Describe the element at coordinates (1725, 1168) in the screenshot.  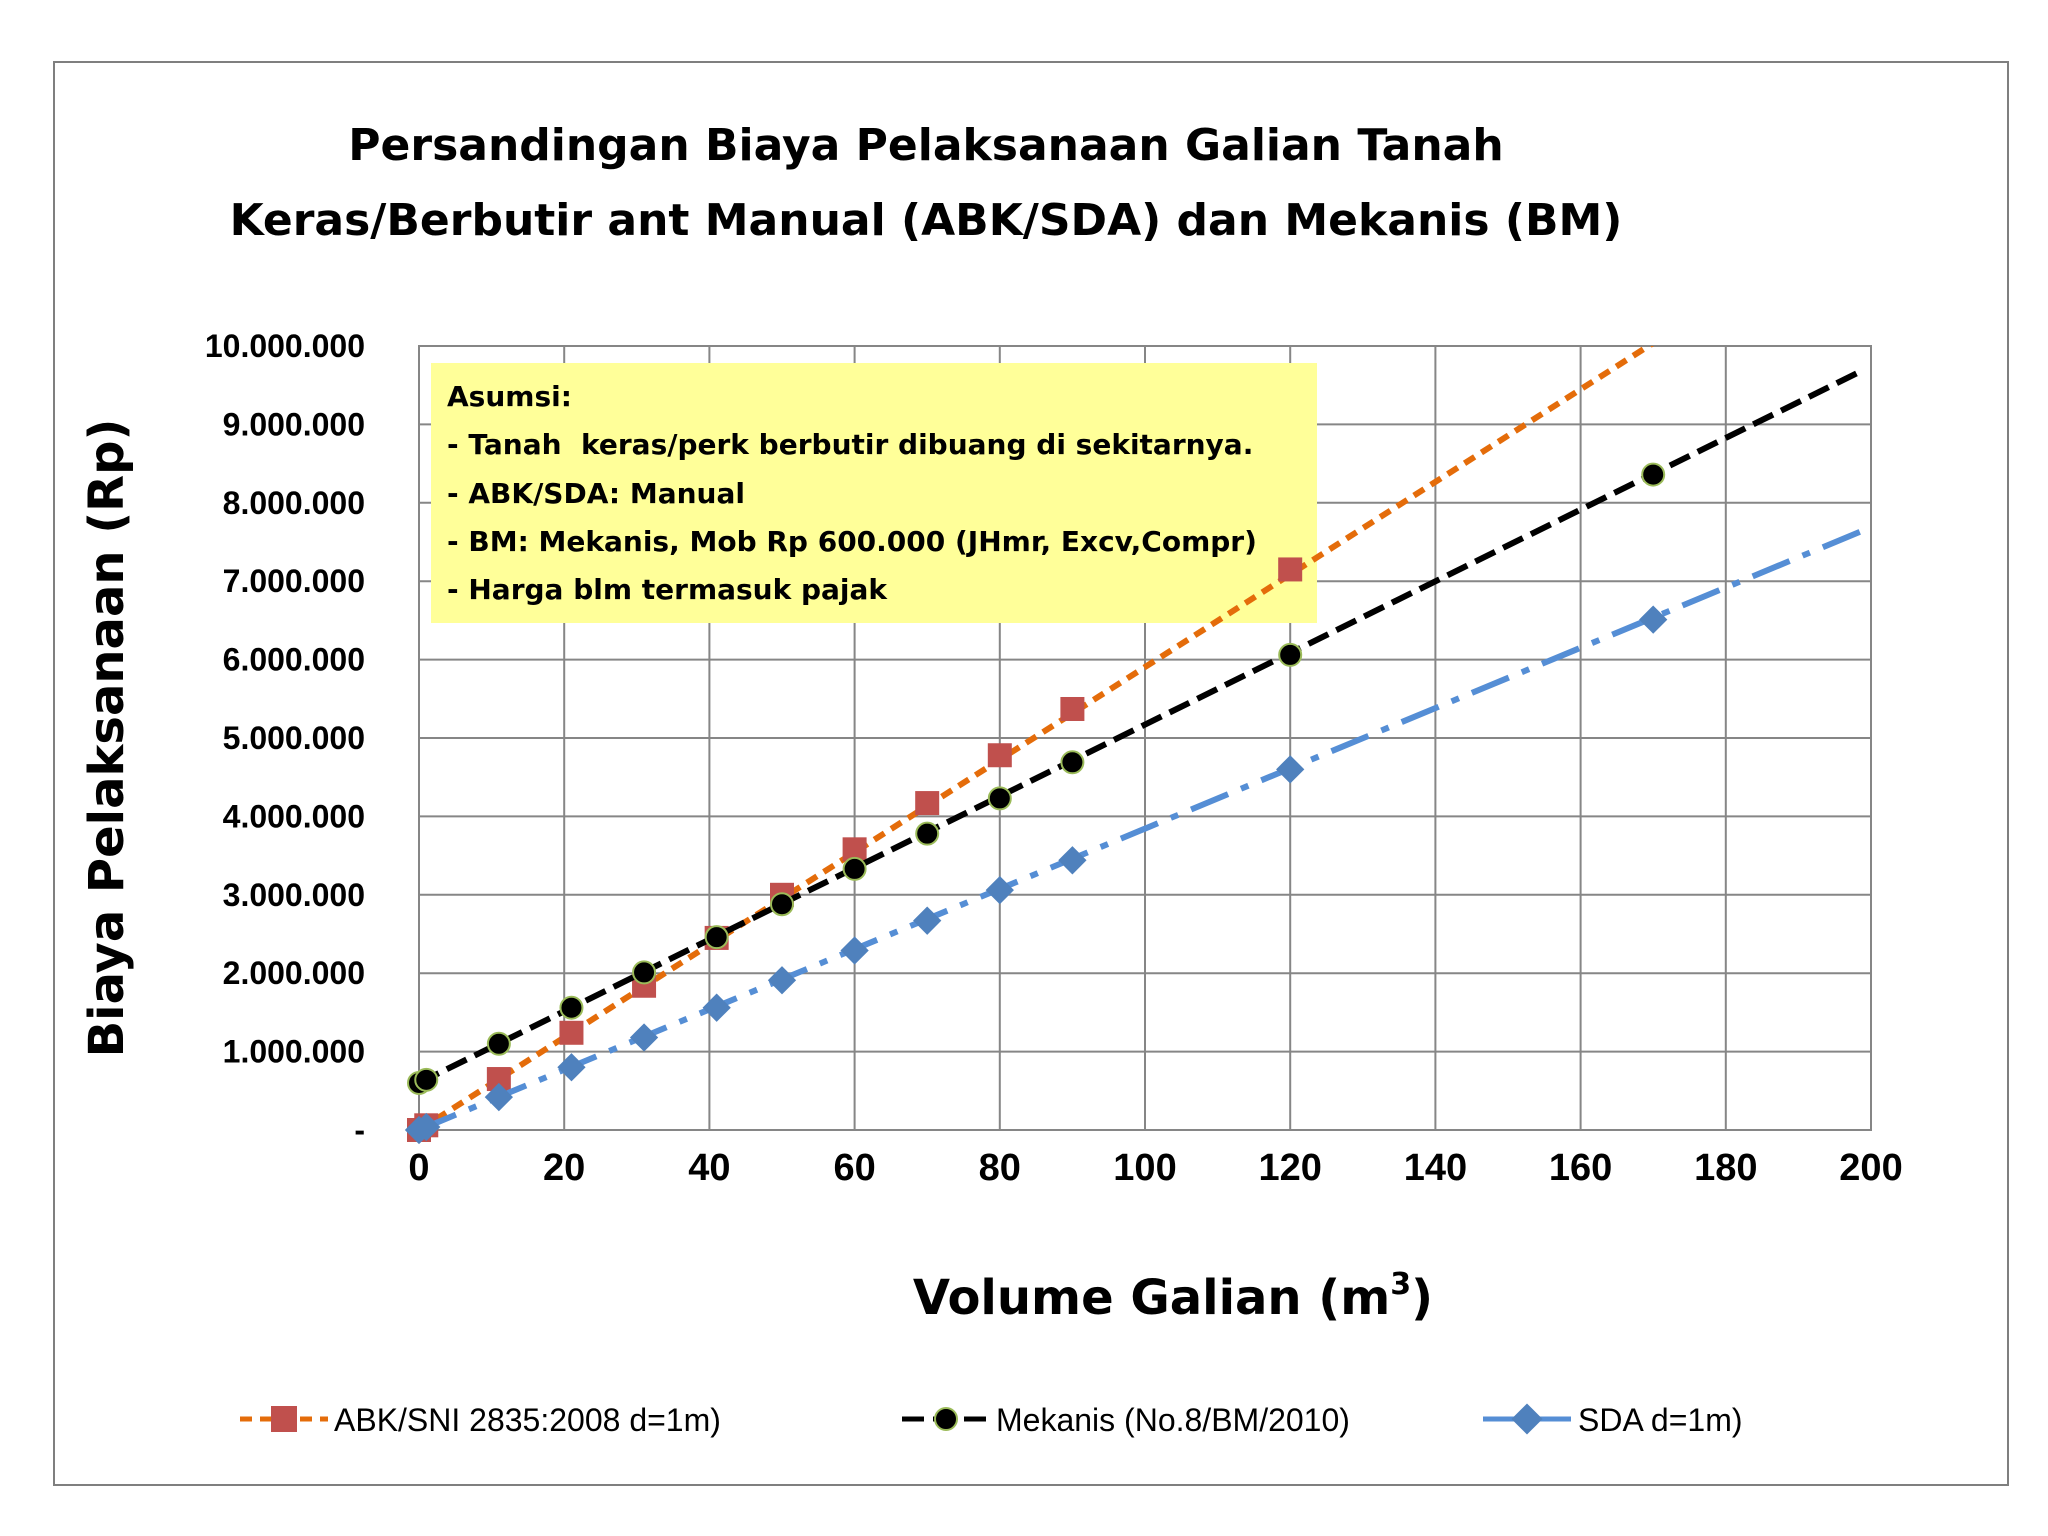
I see `x-tick-label: 180` at that location.